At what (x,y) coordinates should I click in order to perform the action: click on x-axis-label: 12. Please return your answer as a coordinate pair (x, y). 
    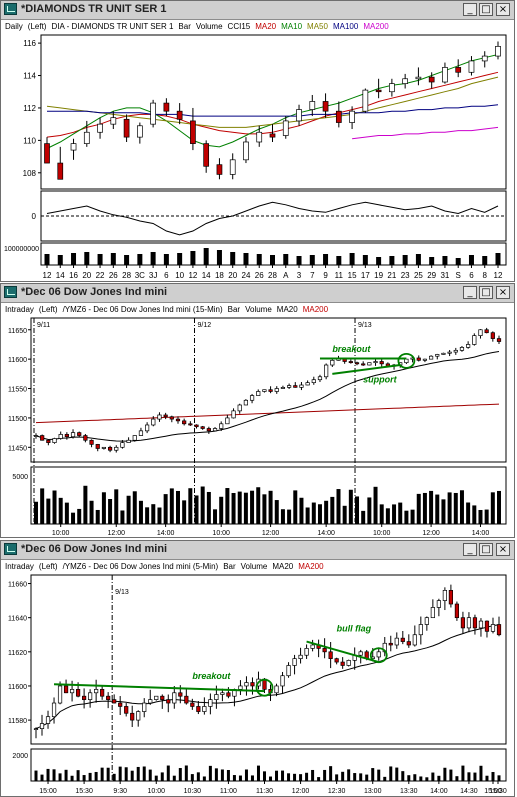
    Looking at the image, I should click on (47, 275).